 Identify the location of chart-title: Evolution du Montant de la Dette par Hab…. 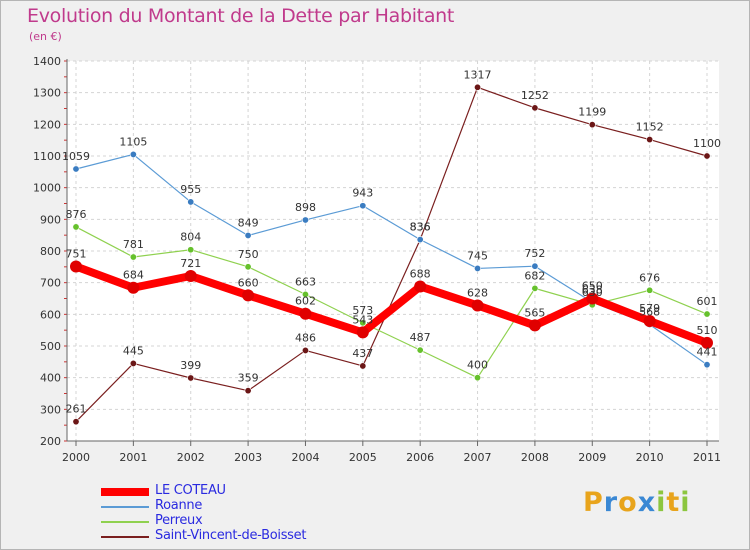
(241, 16).